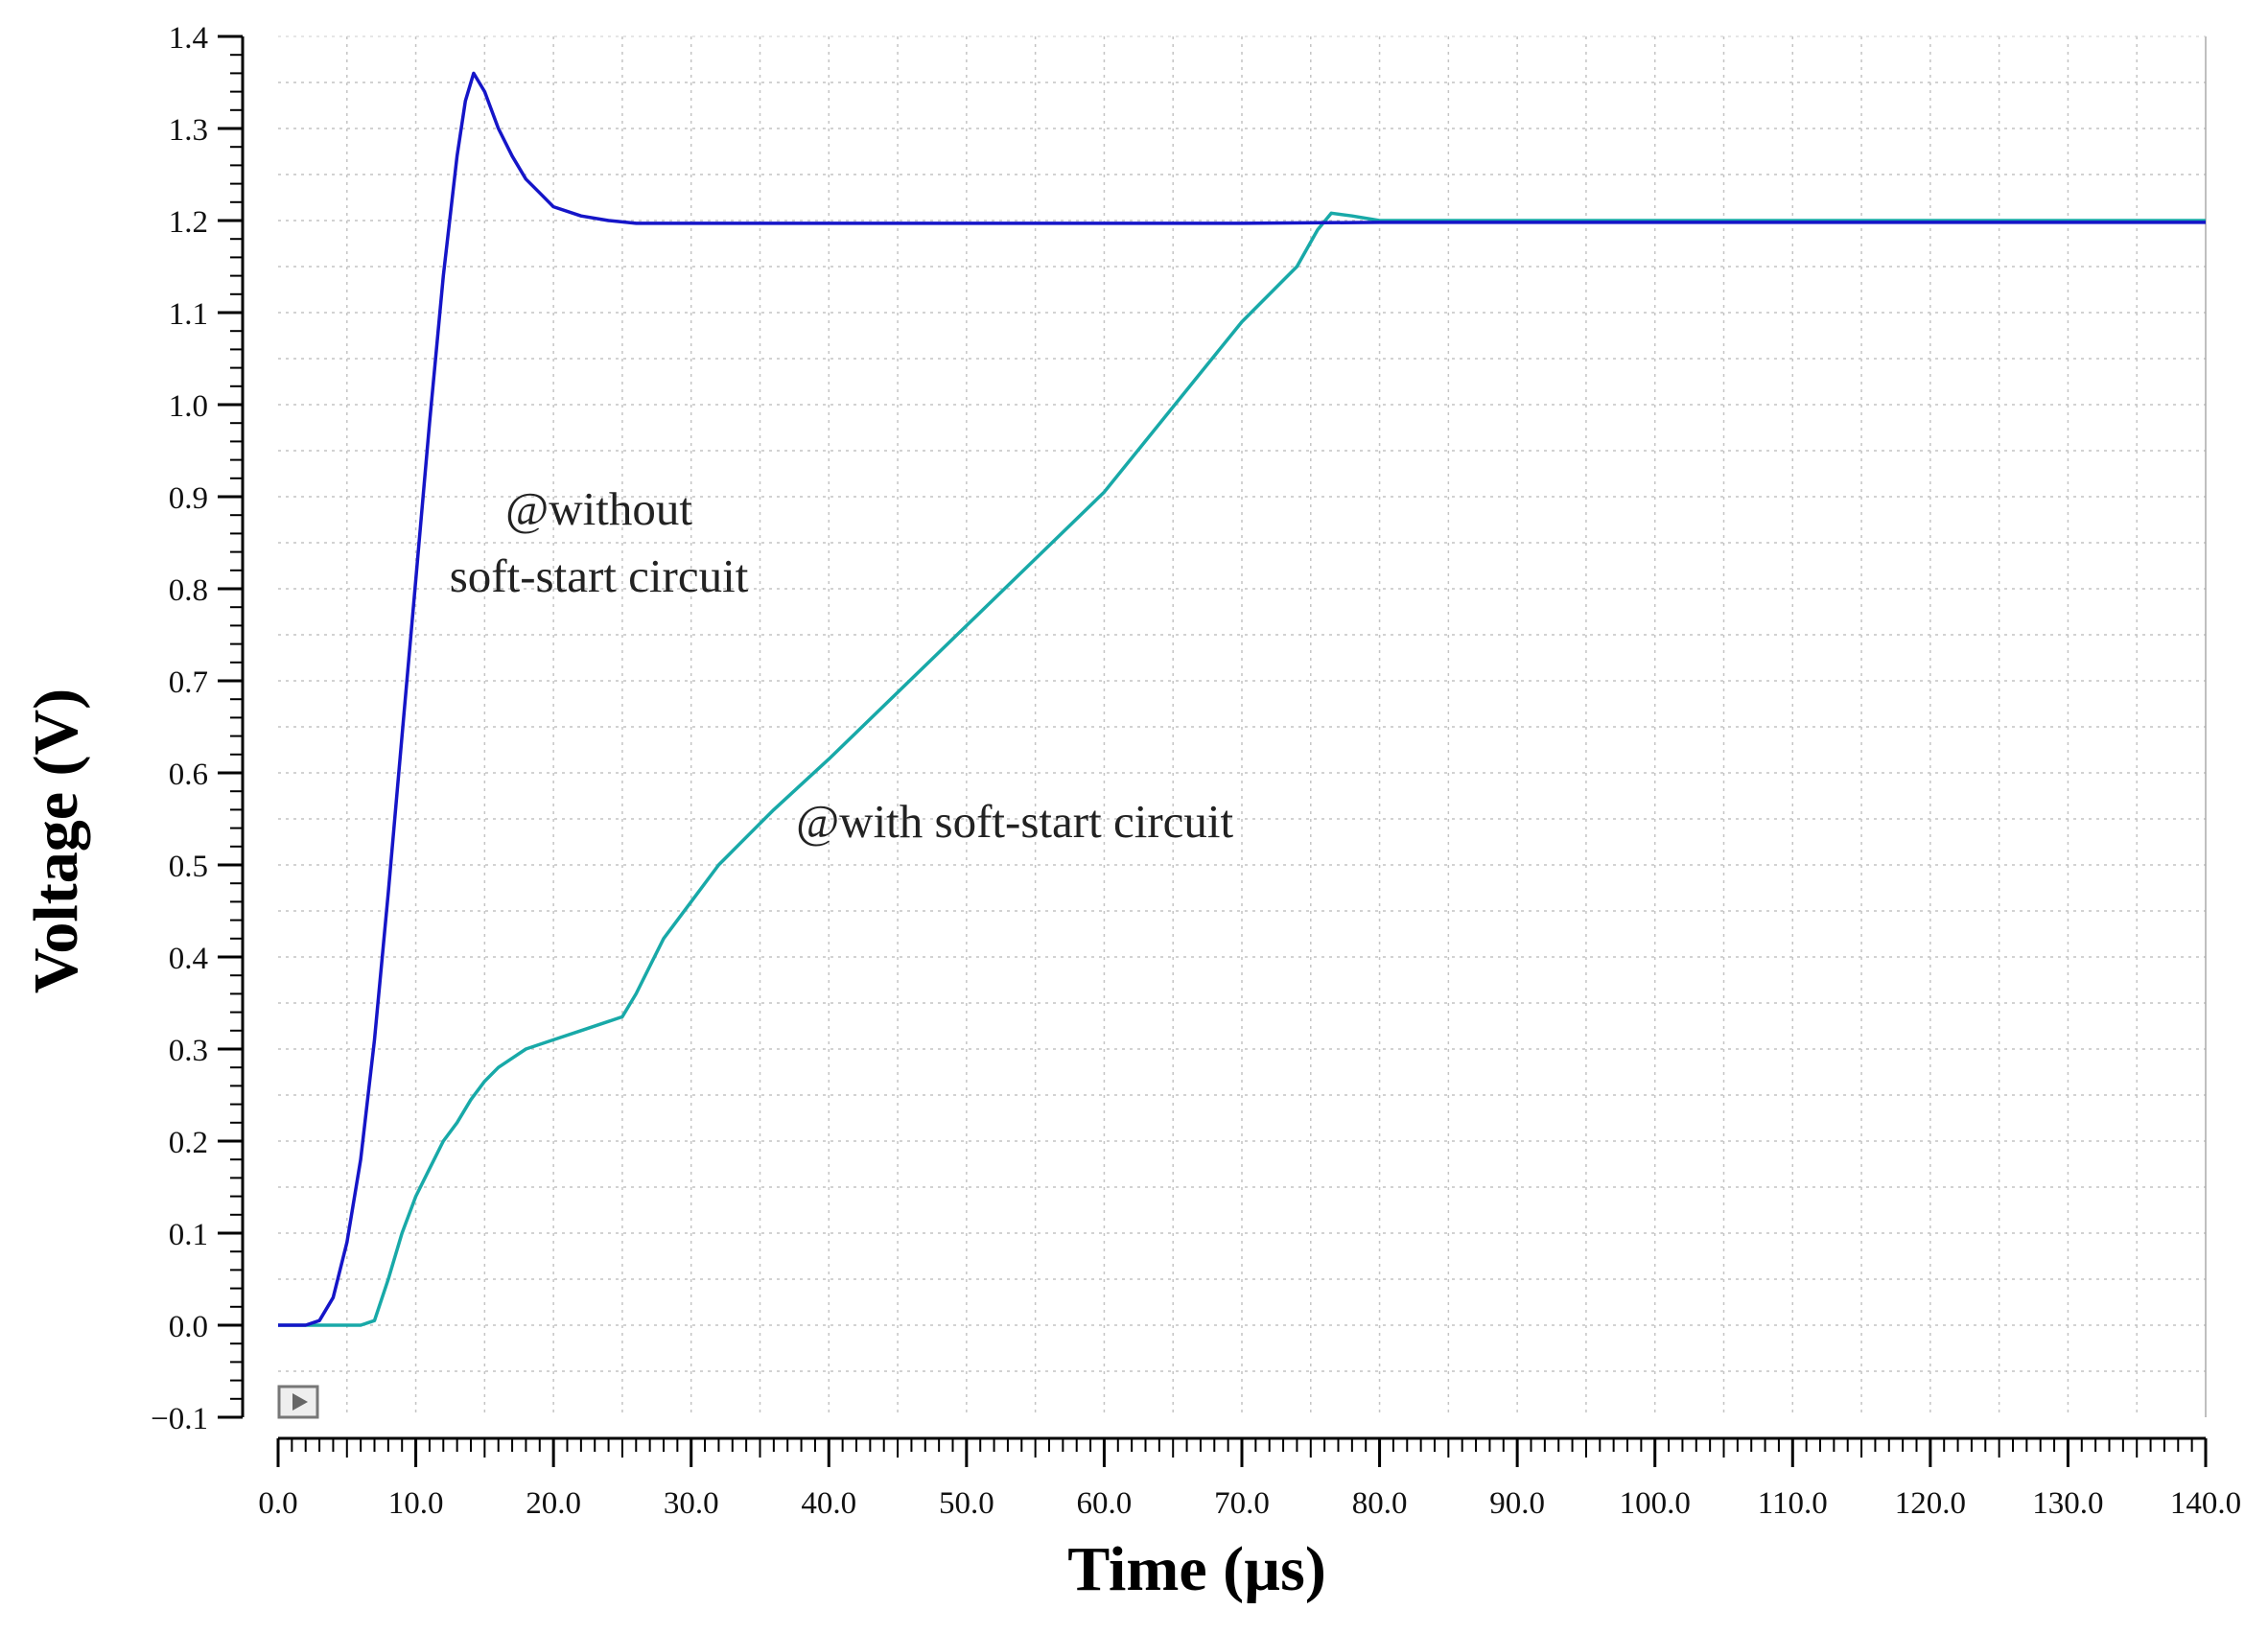 Image resolution: width=2268 pixels, height=1633 pixels. Describe the element at coordinates (180, 1419) in the screenshot. I see `y-tick-label: −0.1` at that location.